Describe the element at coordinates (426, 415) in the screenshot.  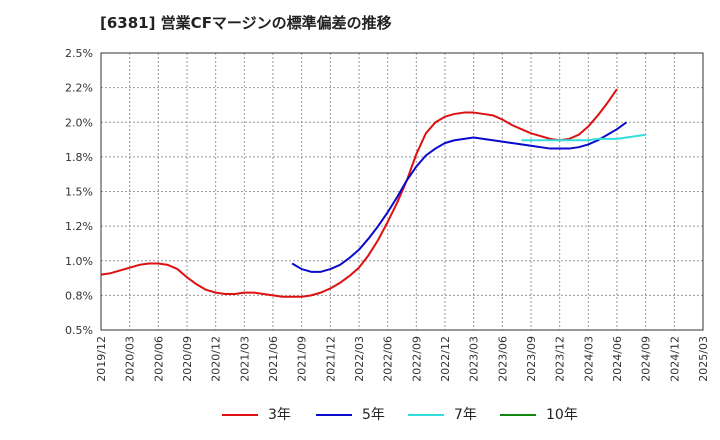
I see `legend-swatch-7y` at that location.